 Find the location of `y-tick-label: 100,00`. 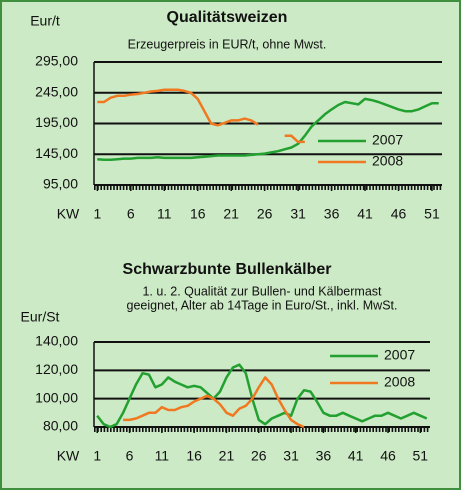

y-tick-label: 100,00 is located at coordinates (56, 397).